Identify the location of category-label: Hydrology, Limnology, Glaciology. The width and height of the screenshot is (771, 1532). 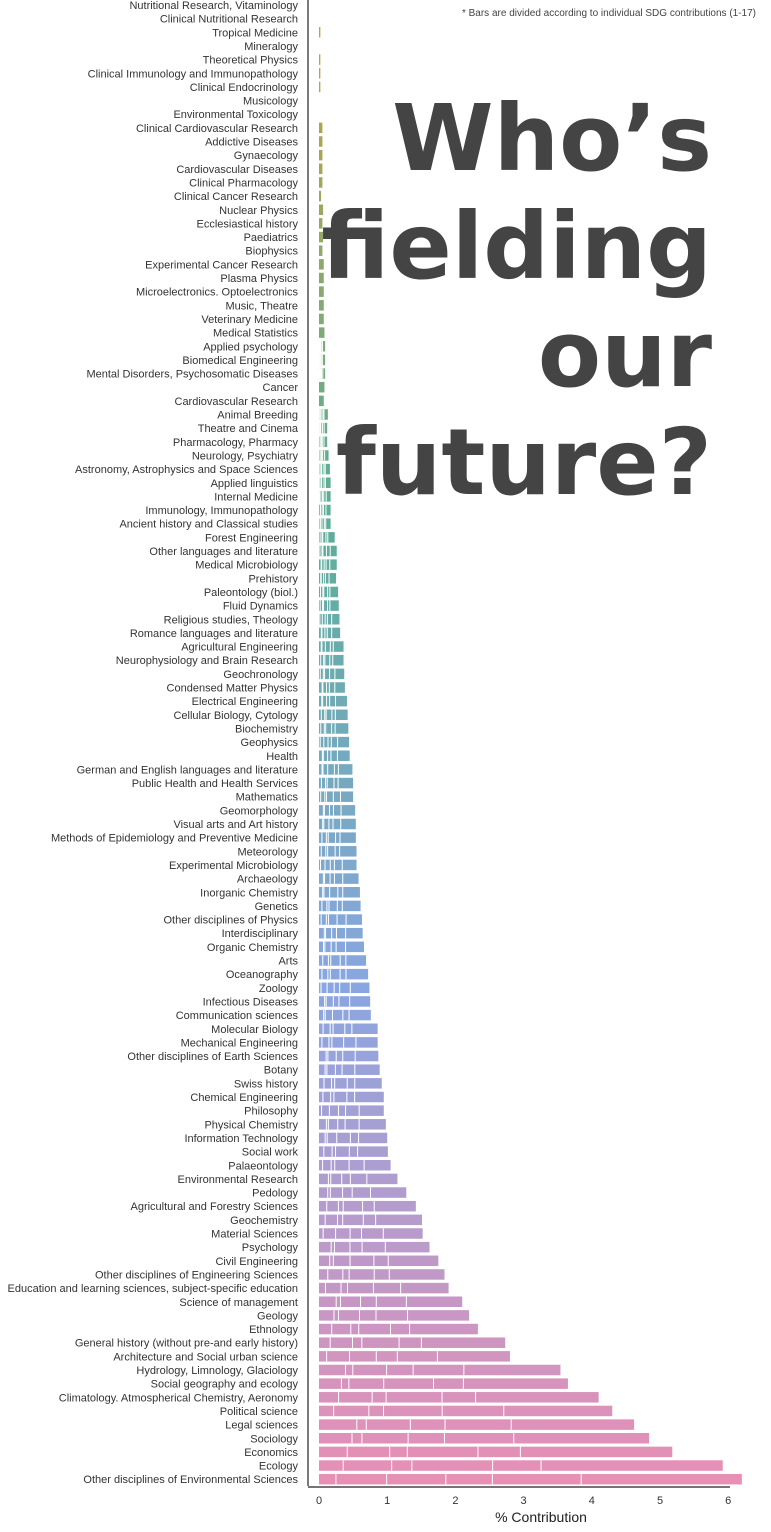
(217, 1371).